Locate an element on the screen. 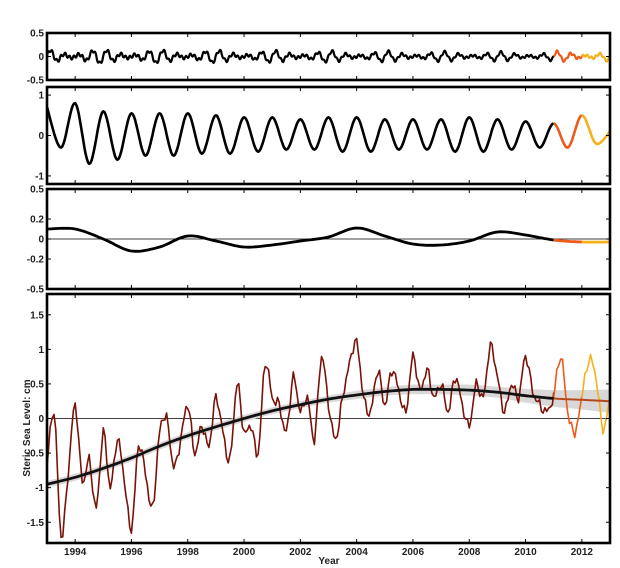 The height and width of the screenshot is (568, 620). y-tick-label: 0.2 is located at coordinates (37, 220).